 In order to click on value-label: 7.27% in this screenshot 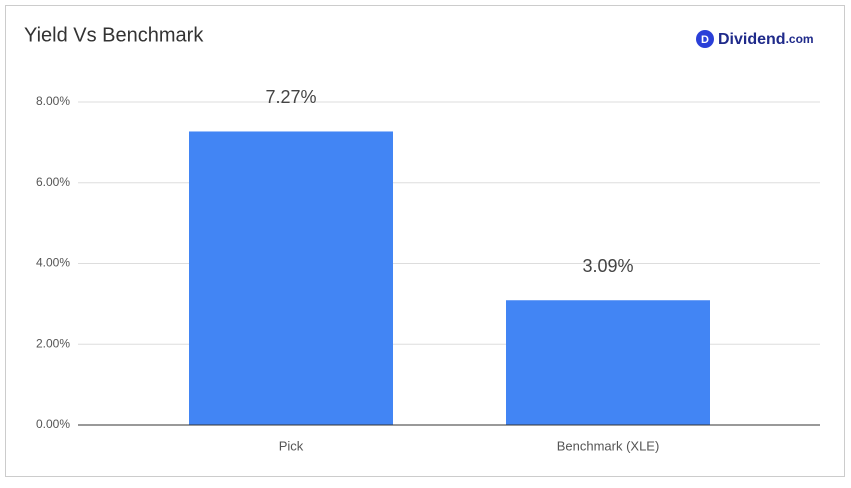, I will do `click(290, 97)`.